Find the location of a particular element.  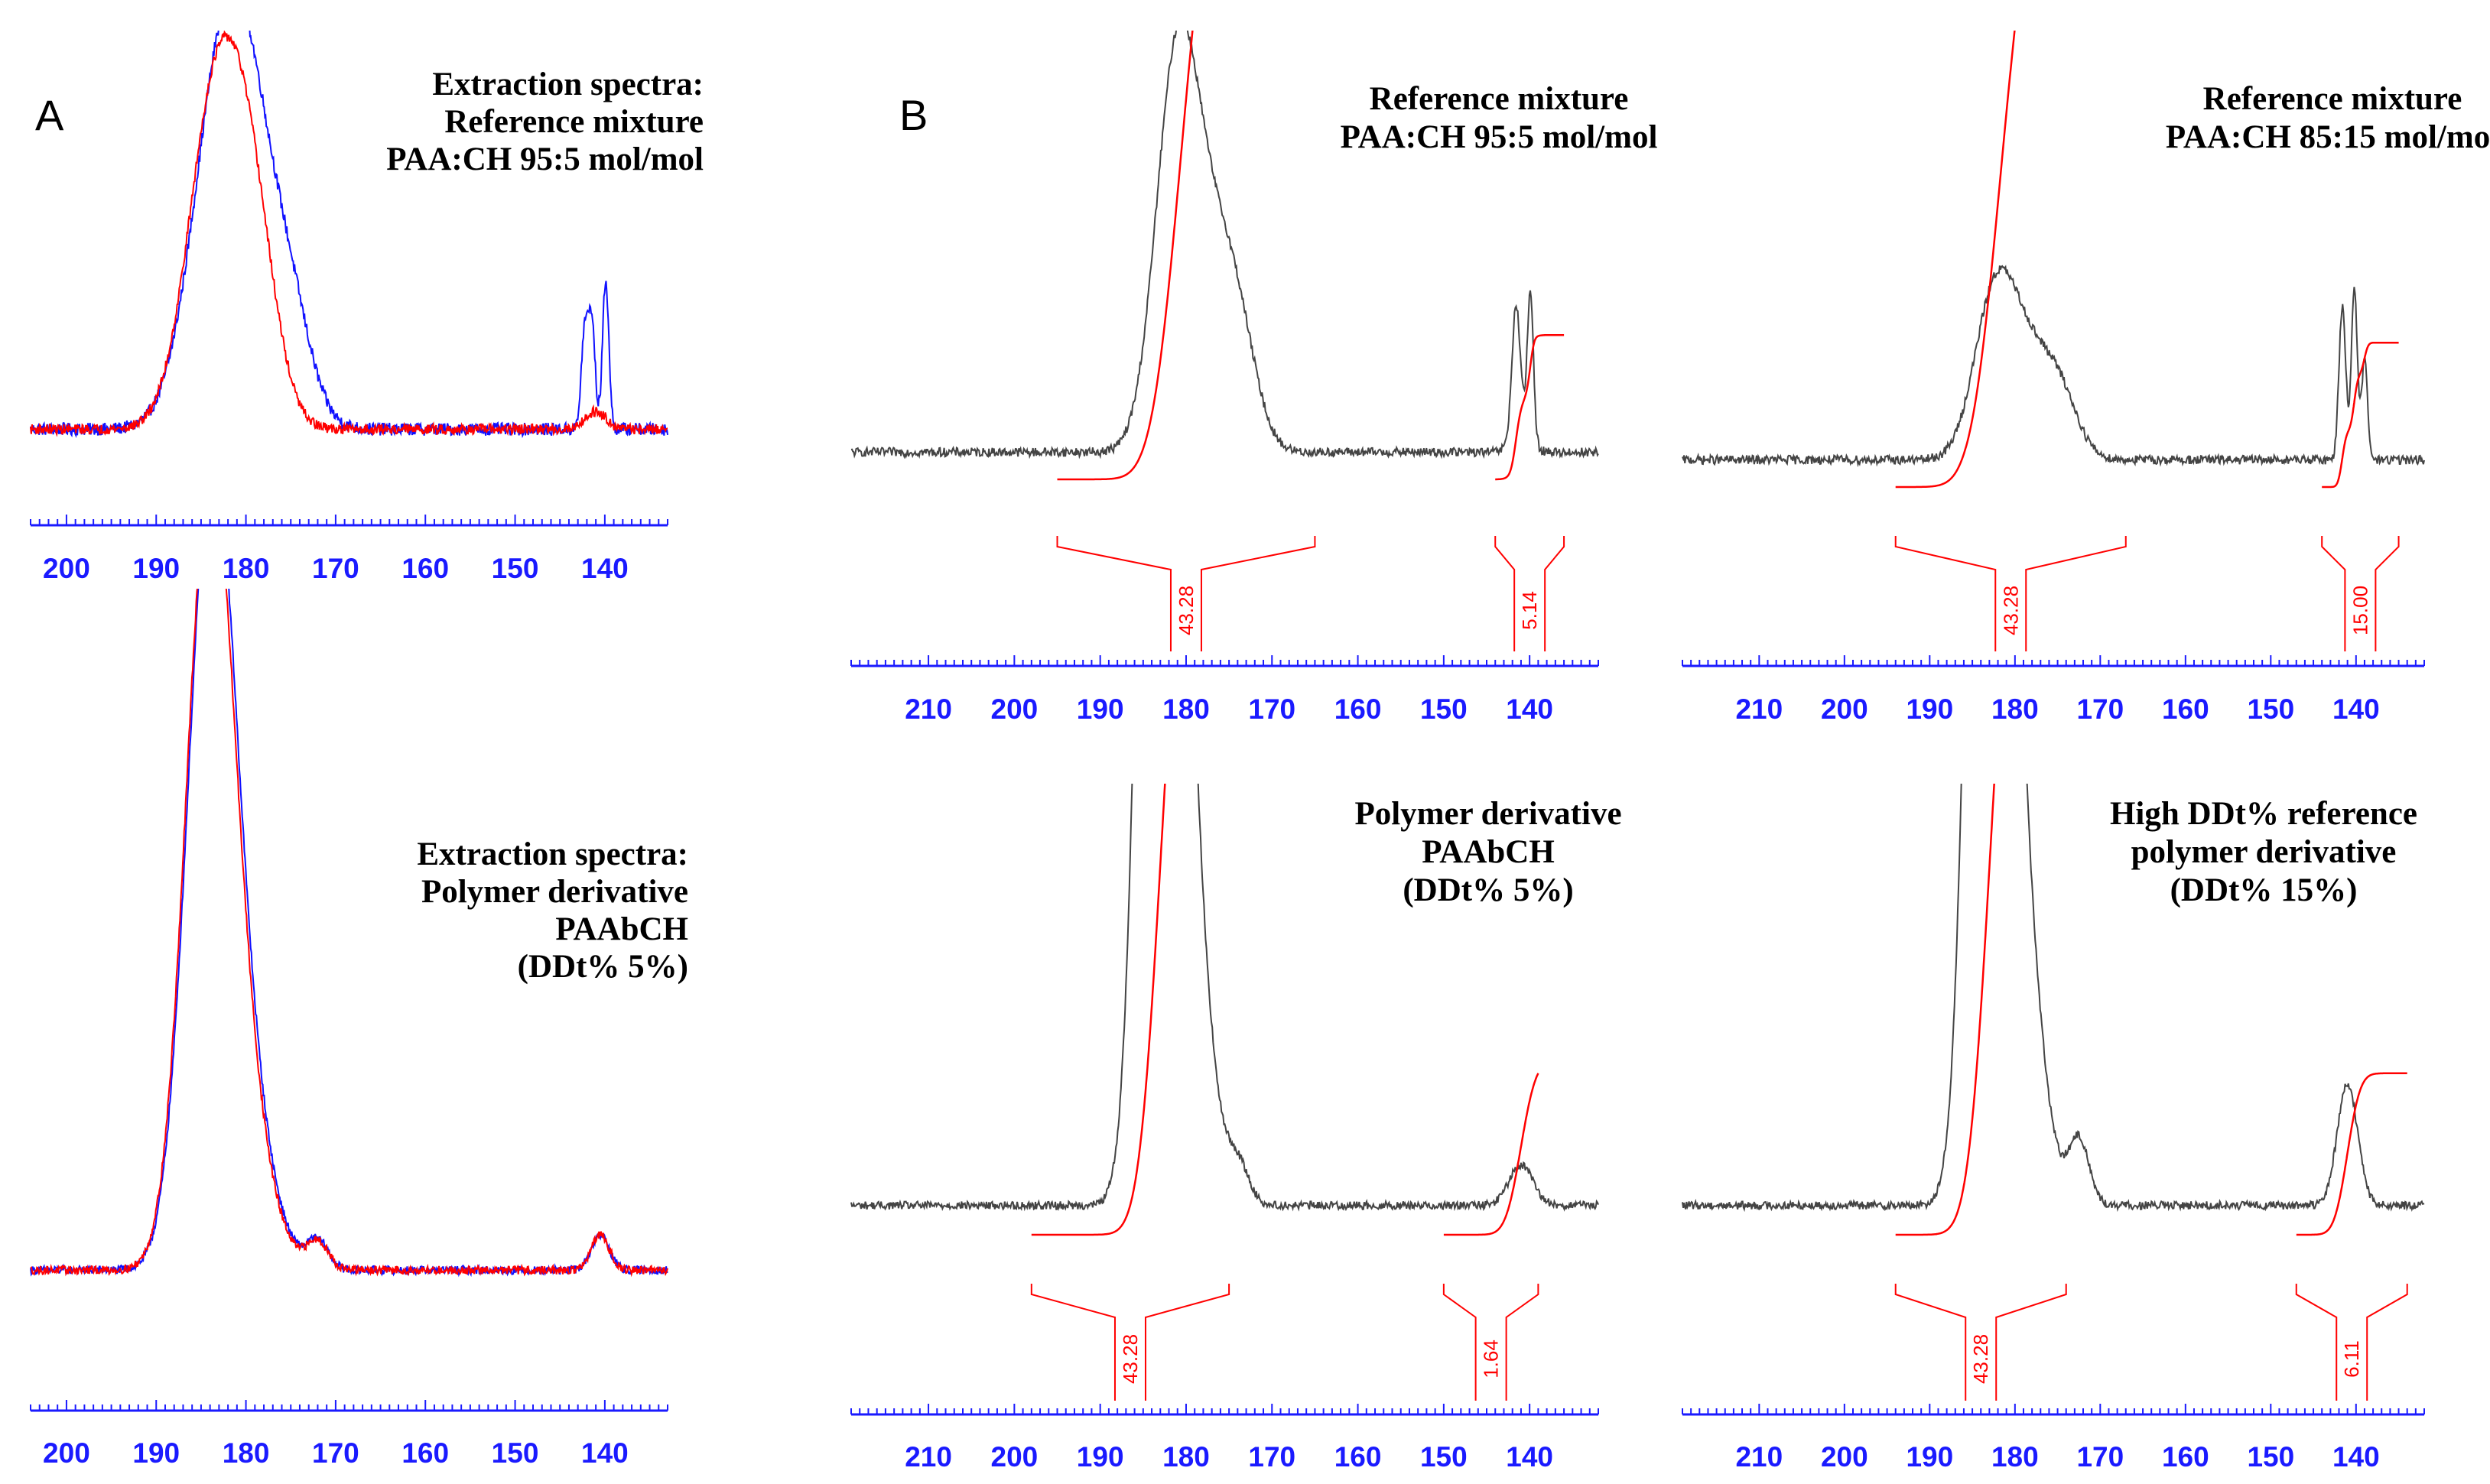

chart-title-line: polymer derivative is located at coordinates (2264, 852).